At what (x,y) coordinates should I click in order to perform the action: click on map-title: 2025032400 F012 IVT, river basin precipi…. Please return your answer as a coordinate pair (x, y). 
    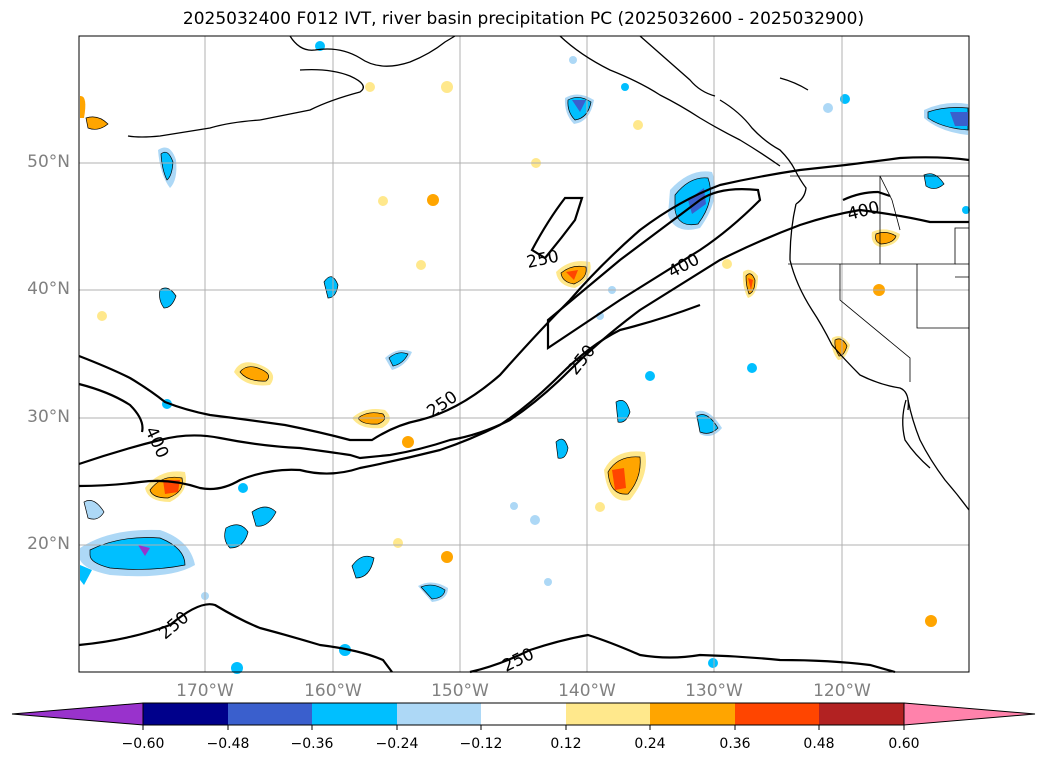
    Looking at the image, I should click on (523, 19).